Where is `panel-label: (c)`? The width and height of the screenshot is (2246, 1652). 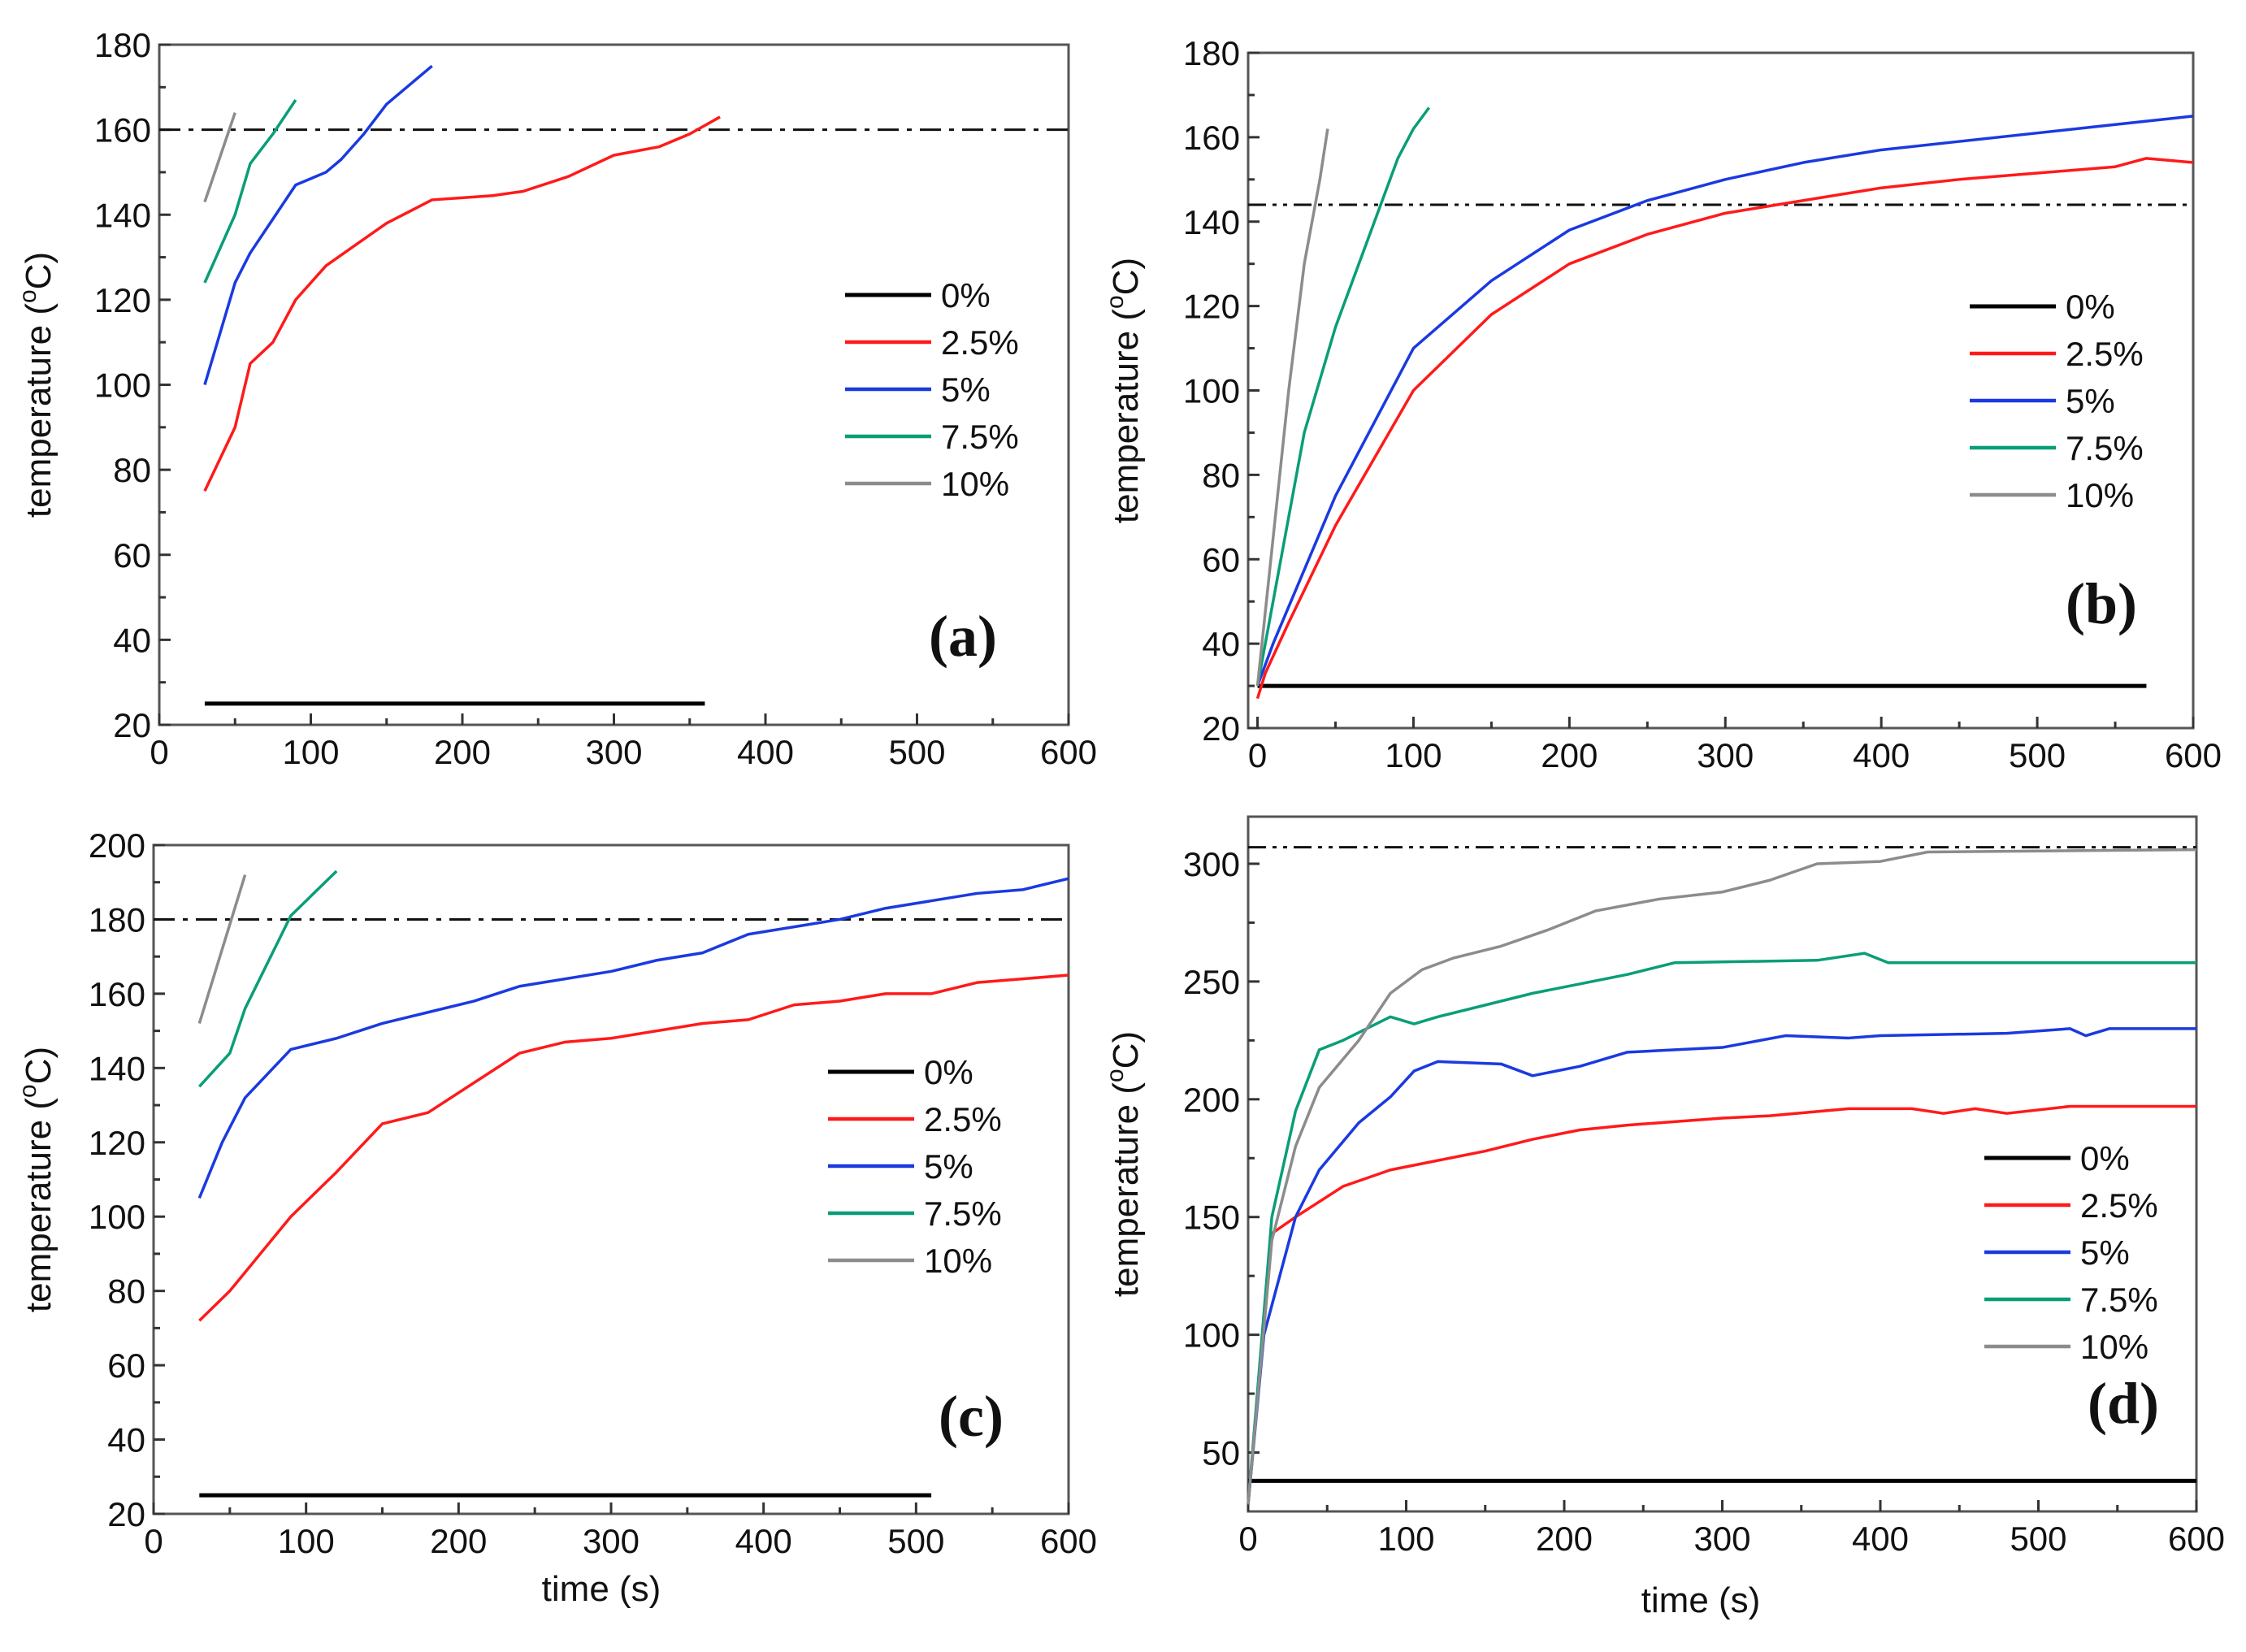
panel-label: (c) is located at coordinates (971, 1416).